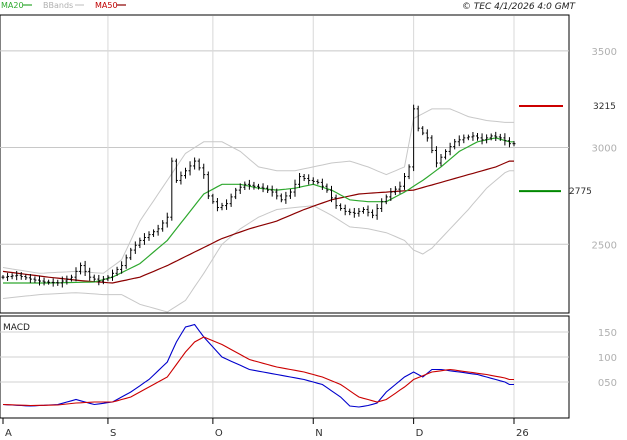 This screenshot has width=627, height=440. What do you see at coordinates (604, 245) in the screenshot?
I see `price-y-tick-label: 2500` at bounding box center [604, 245].